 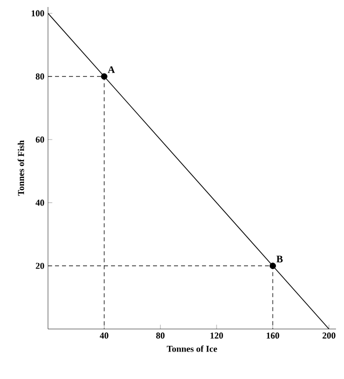 I want to click on y-tick-label: 80, so click(x=40, y=76).